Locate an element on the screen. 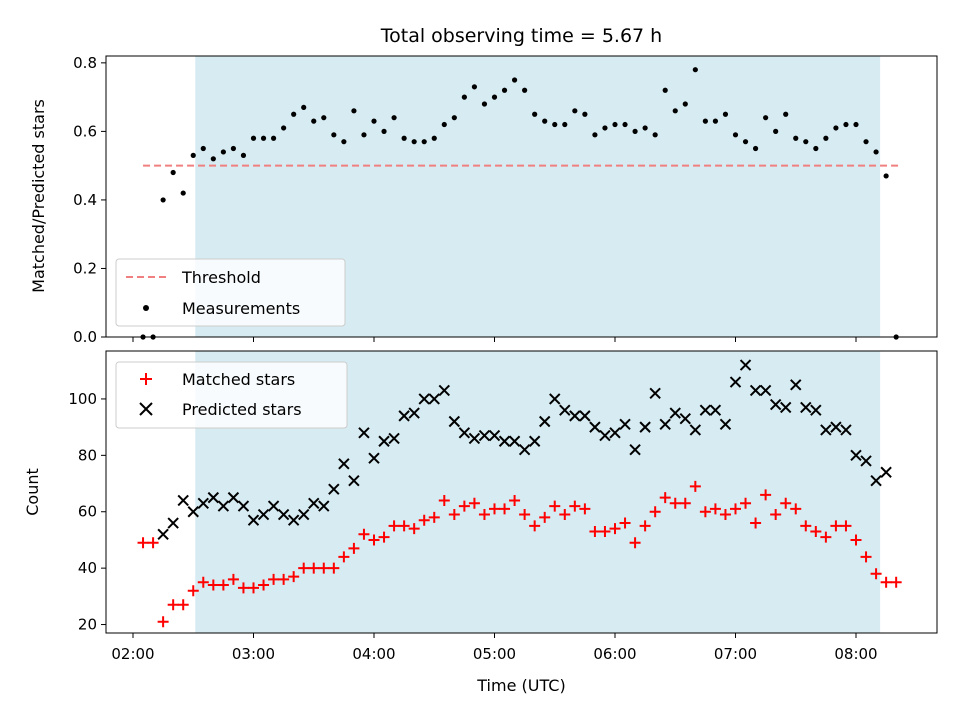  bottom-y-tick-label: 80 is located at coordinates (87, 455).